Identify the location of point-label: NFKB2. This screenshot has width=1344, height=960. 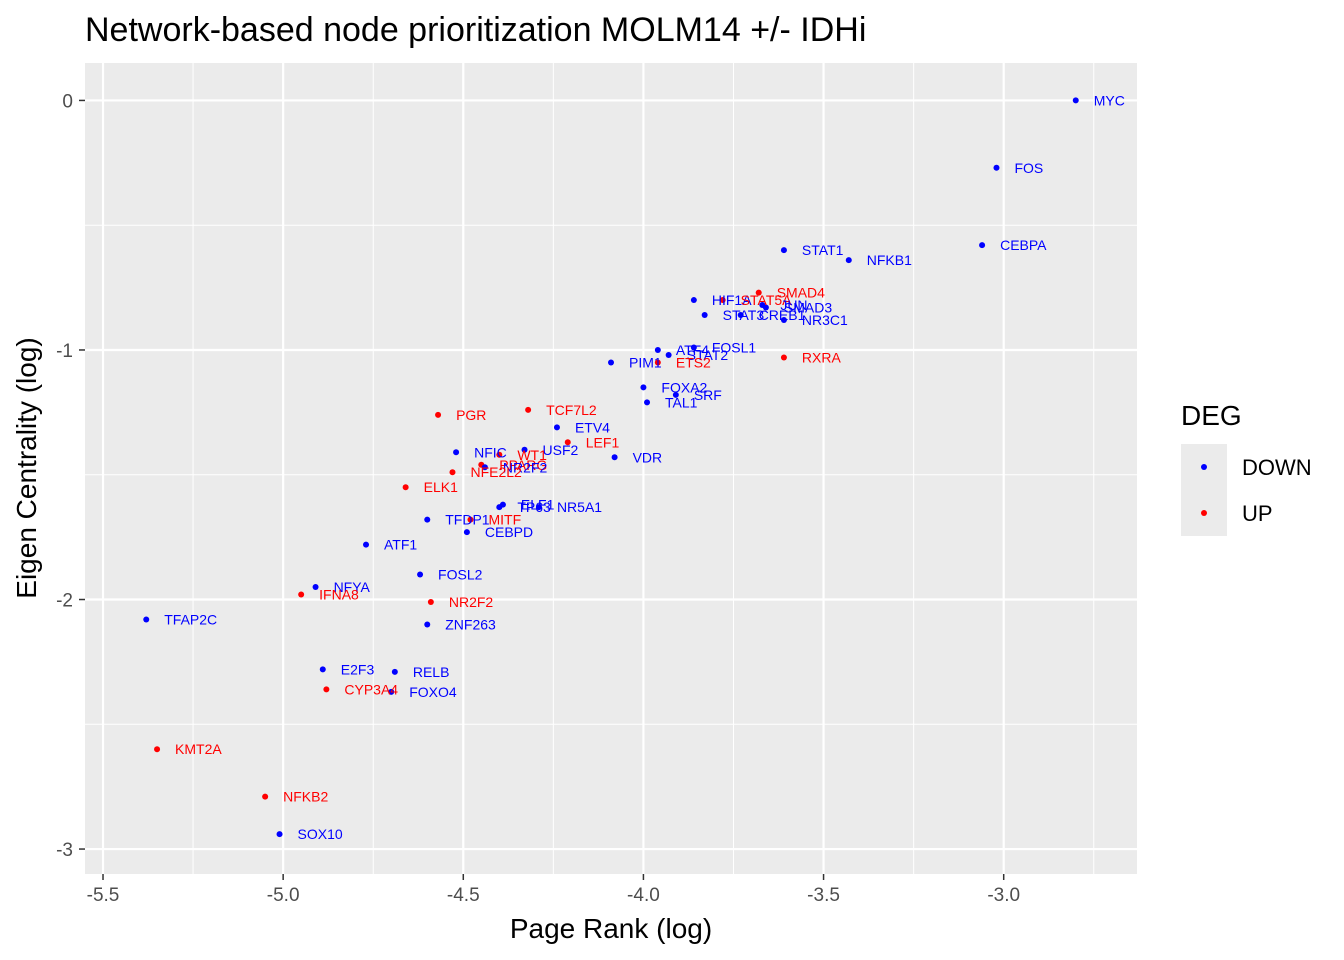
(305, 797).